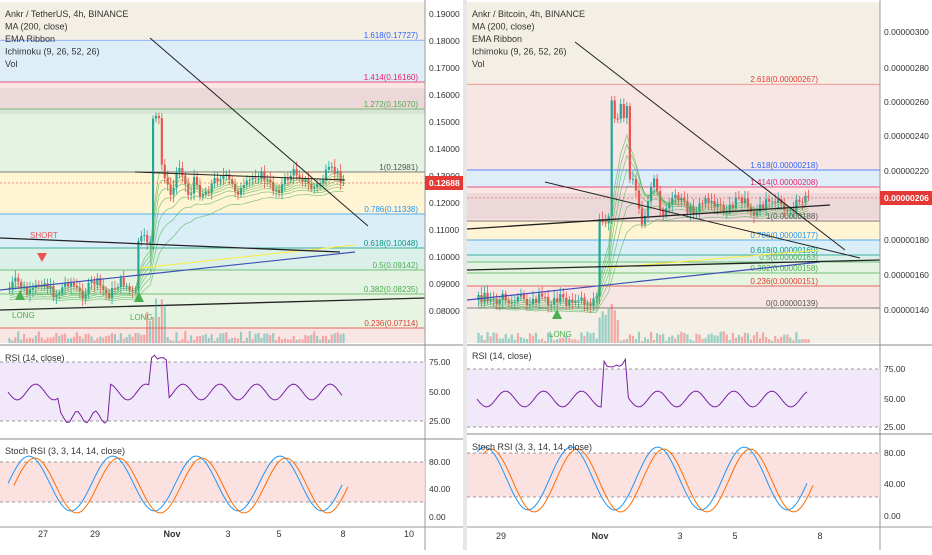  Describe the element at coordinates (906, 198) in the screenshot. I see `last-price-value: 0.00000206` at that location.